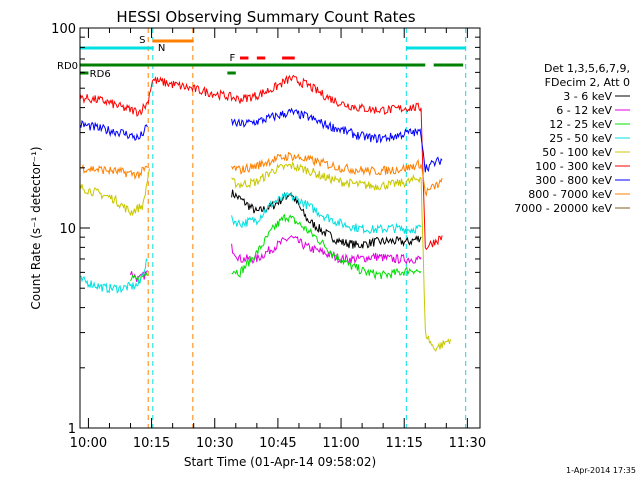 The image size is (640, 480). Describe the element at coordinates (214, 443) in the screenshot. I see `x-tick-label: 10:30` at that location.